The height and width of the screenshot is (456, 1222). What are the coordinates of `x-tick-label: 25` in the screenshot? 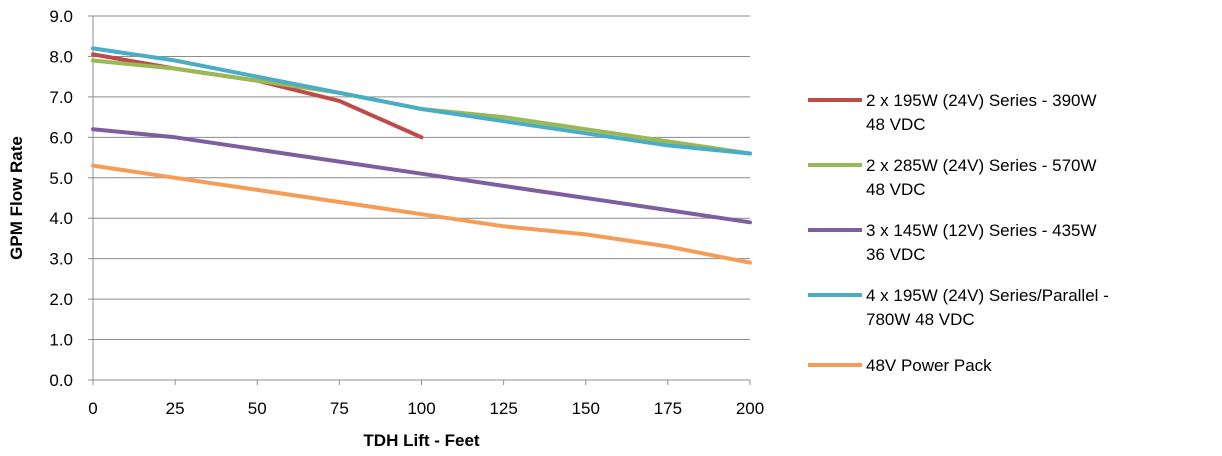 It's located at (175, 408).